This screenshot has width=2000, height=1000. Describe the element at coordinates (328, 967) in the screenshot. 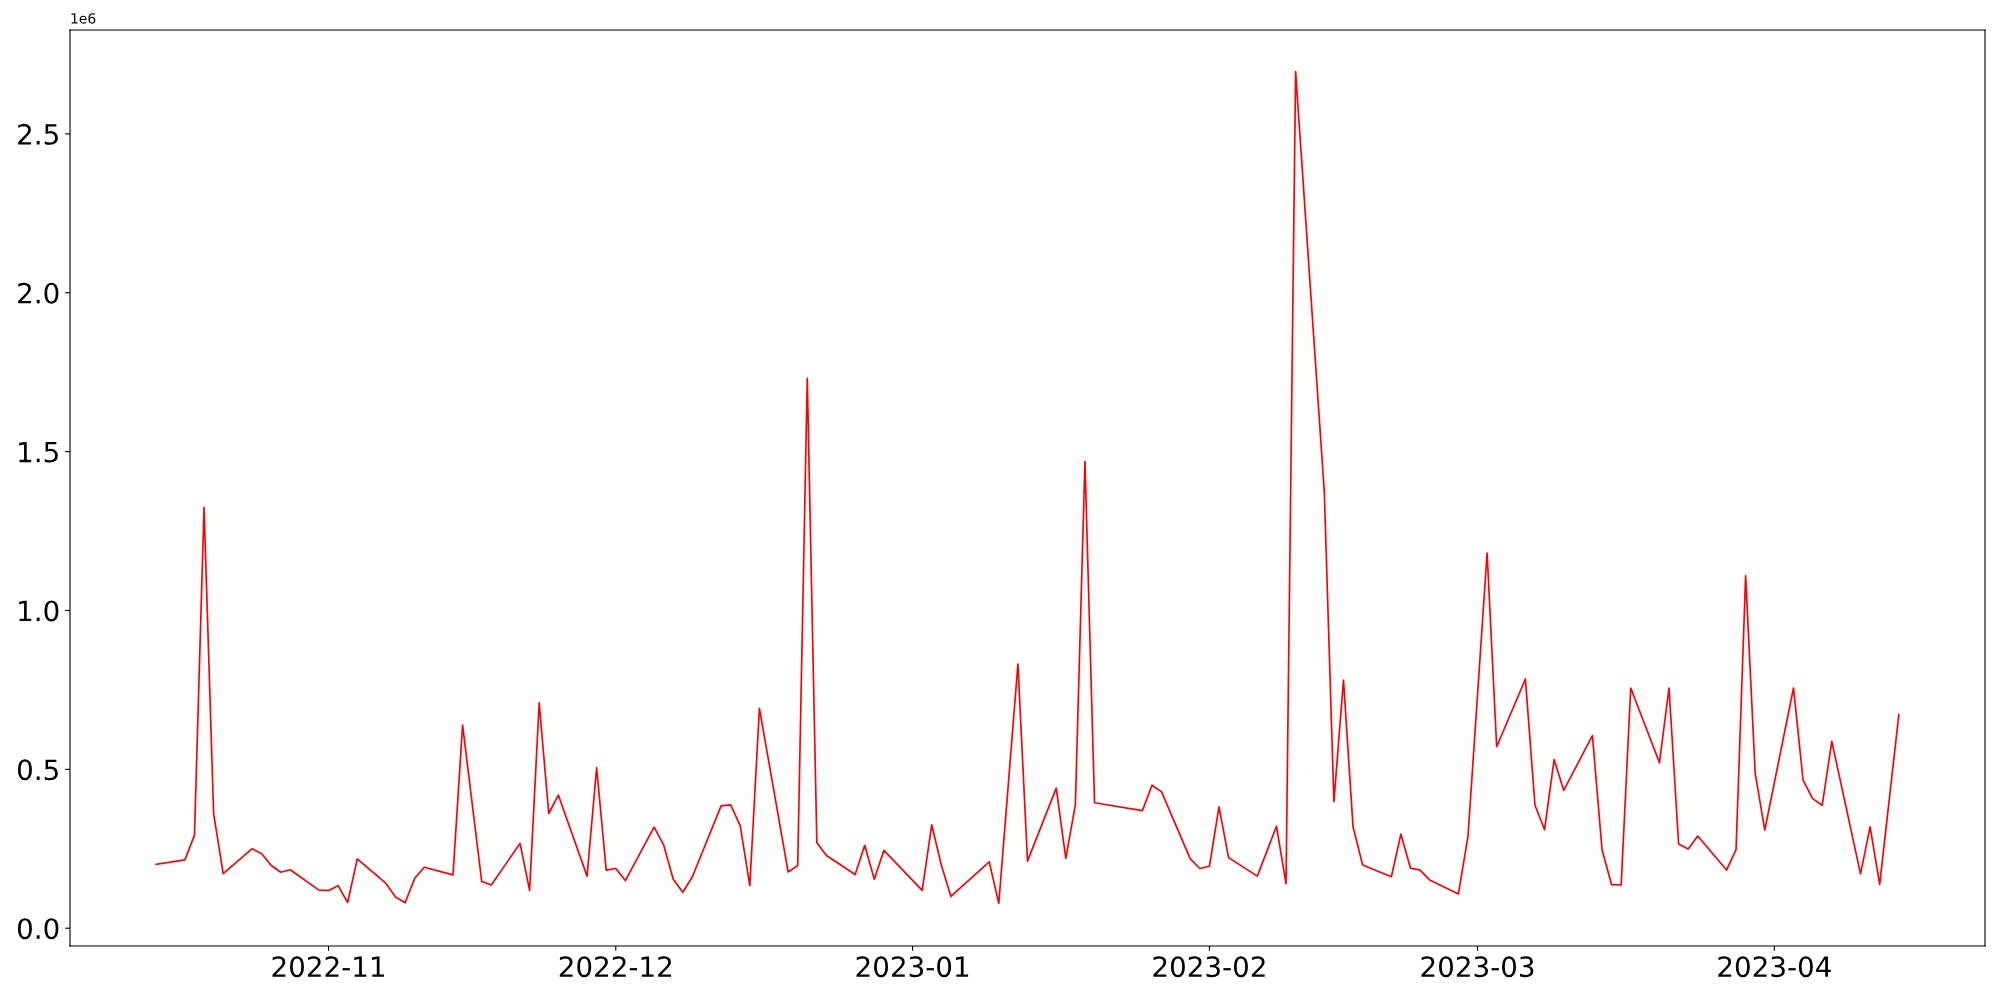

I see `x-tick-label: 2022-11` at that location.